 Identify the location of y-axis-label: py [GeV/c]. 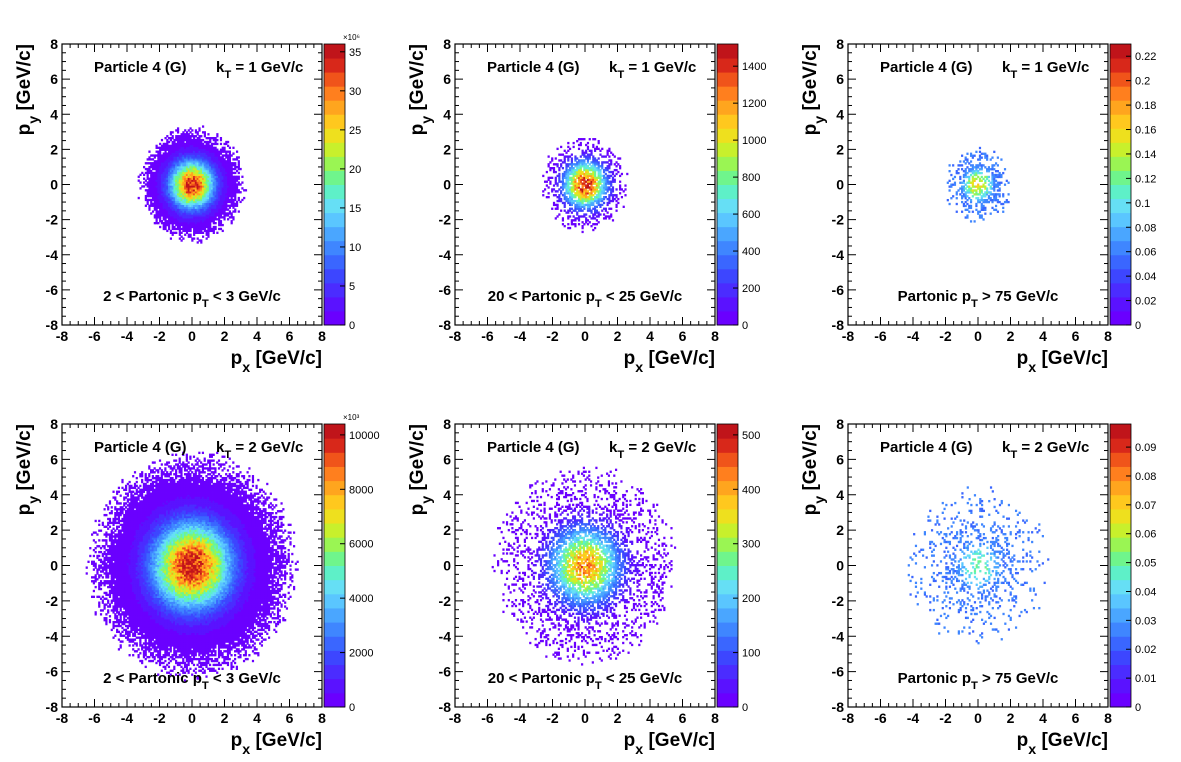
(814, 89).